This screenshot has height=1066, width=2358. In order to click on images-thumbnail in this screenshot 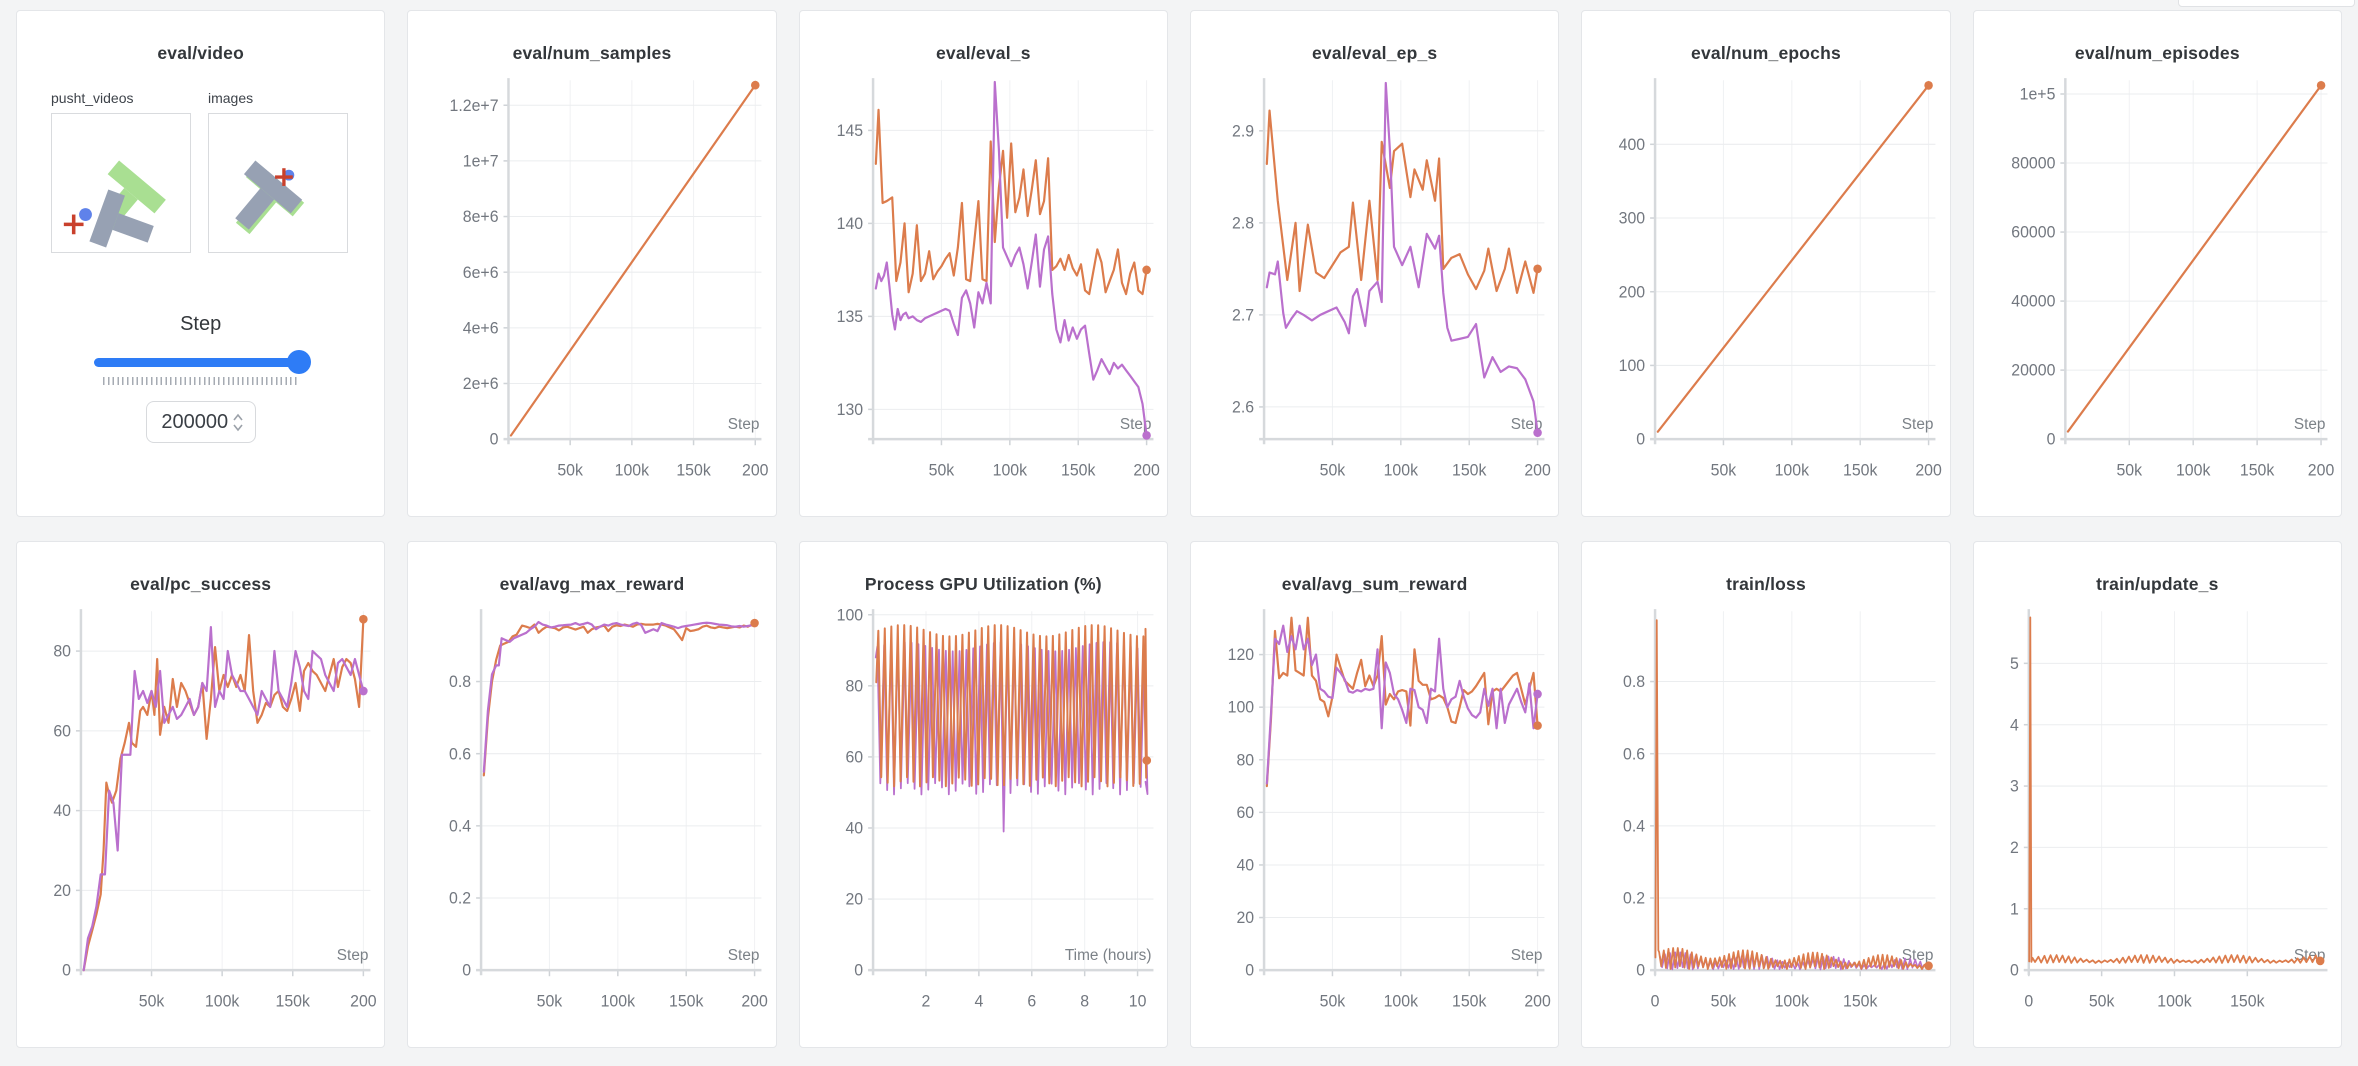, I will do `click(278, 183)`.